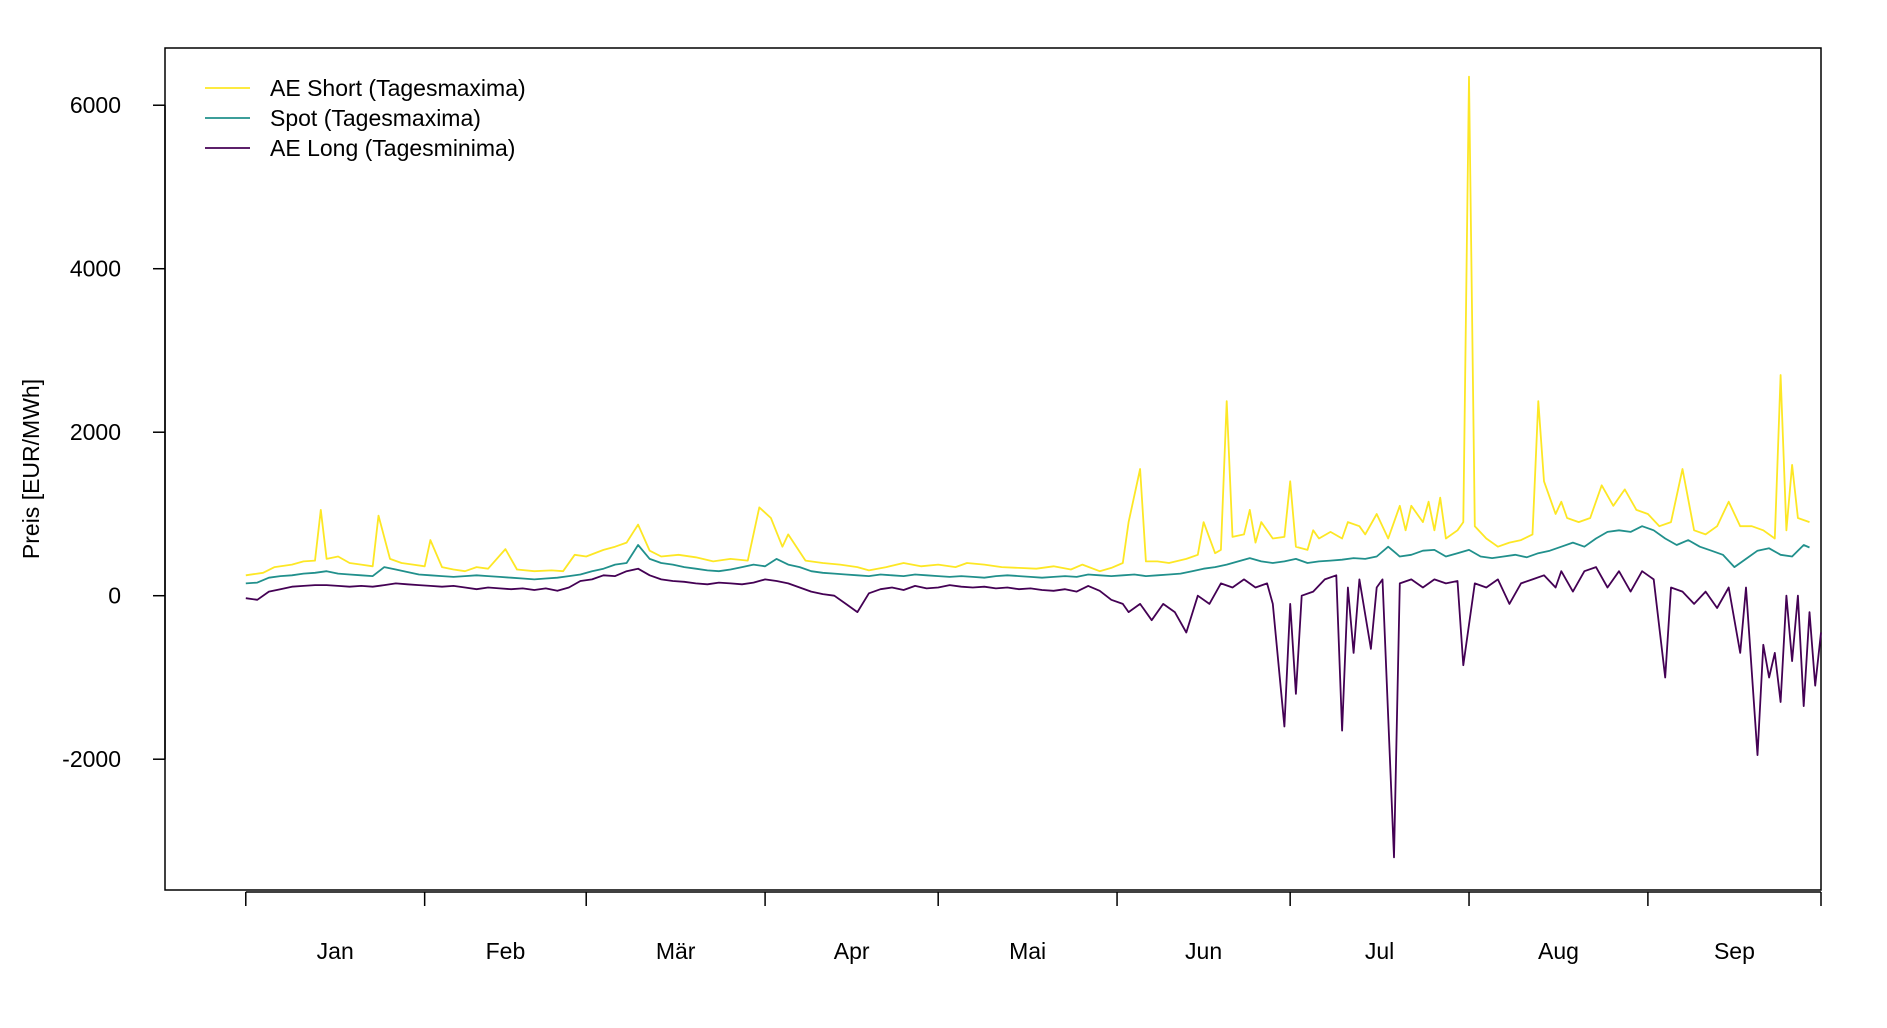 Image resolution: width=1887 pixels, height=1028 pixels. What do you see at coordinates (1033, 927) in the screenshot?
I see `x-axis: Jan Feb Mär Apr Mai Jun Jul Aug Sep` at bounding box center [1033, 927].